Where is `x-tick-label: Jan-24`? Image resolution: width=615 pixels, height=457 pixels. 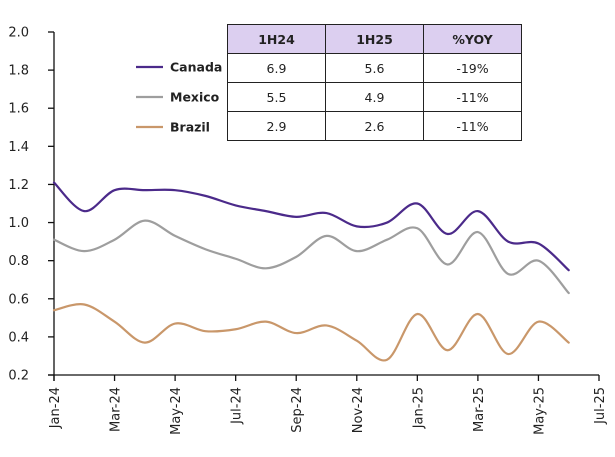
x-tick-label: Jan-24 is located at coordinates (55, 408).